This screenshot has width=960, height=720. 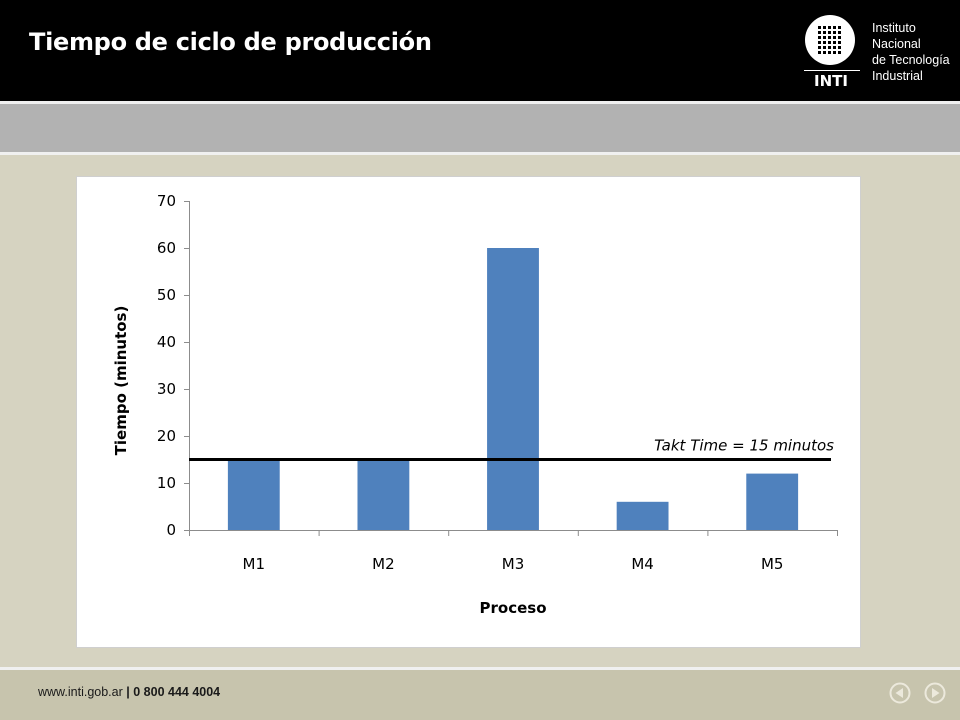 I want to click on y-tick-label: 50, so click(x=166, y=295).